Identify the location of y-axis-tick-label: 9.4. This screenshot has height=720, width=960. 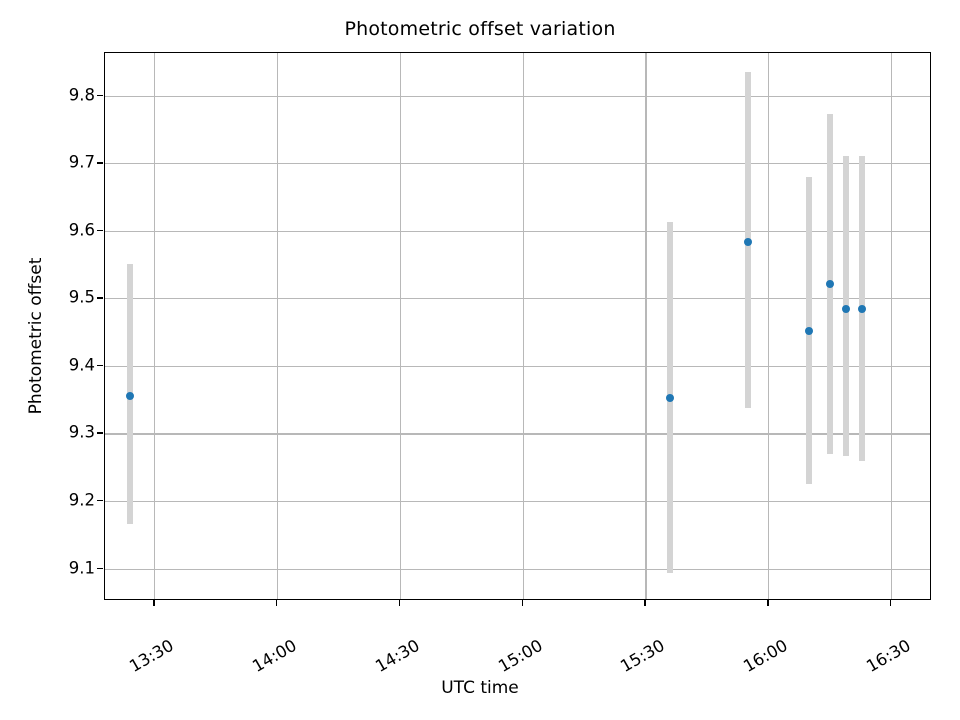
(81, 365).